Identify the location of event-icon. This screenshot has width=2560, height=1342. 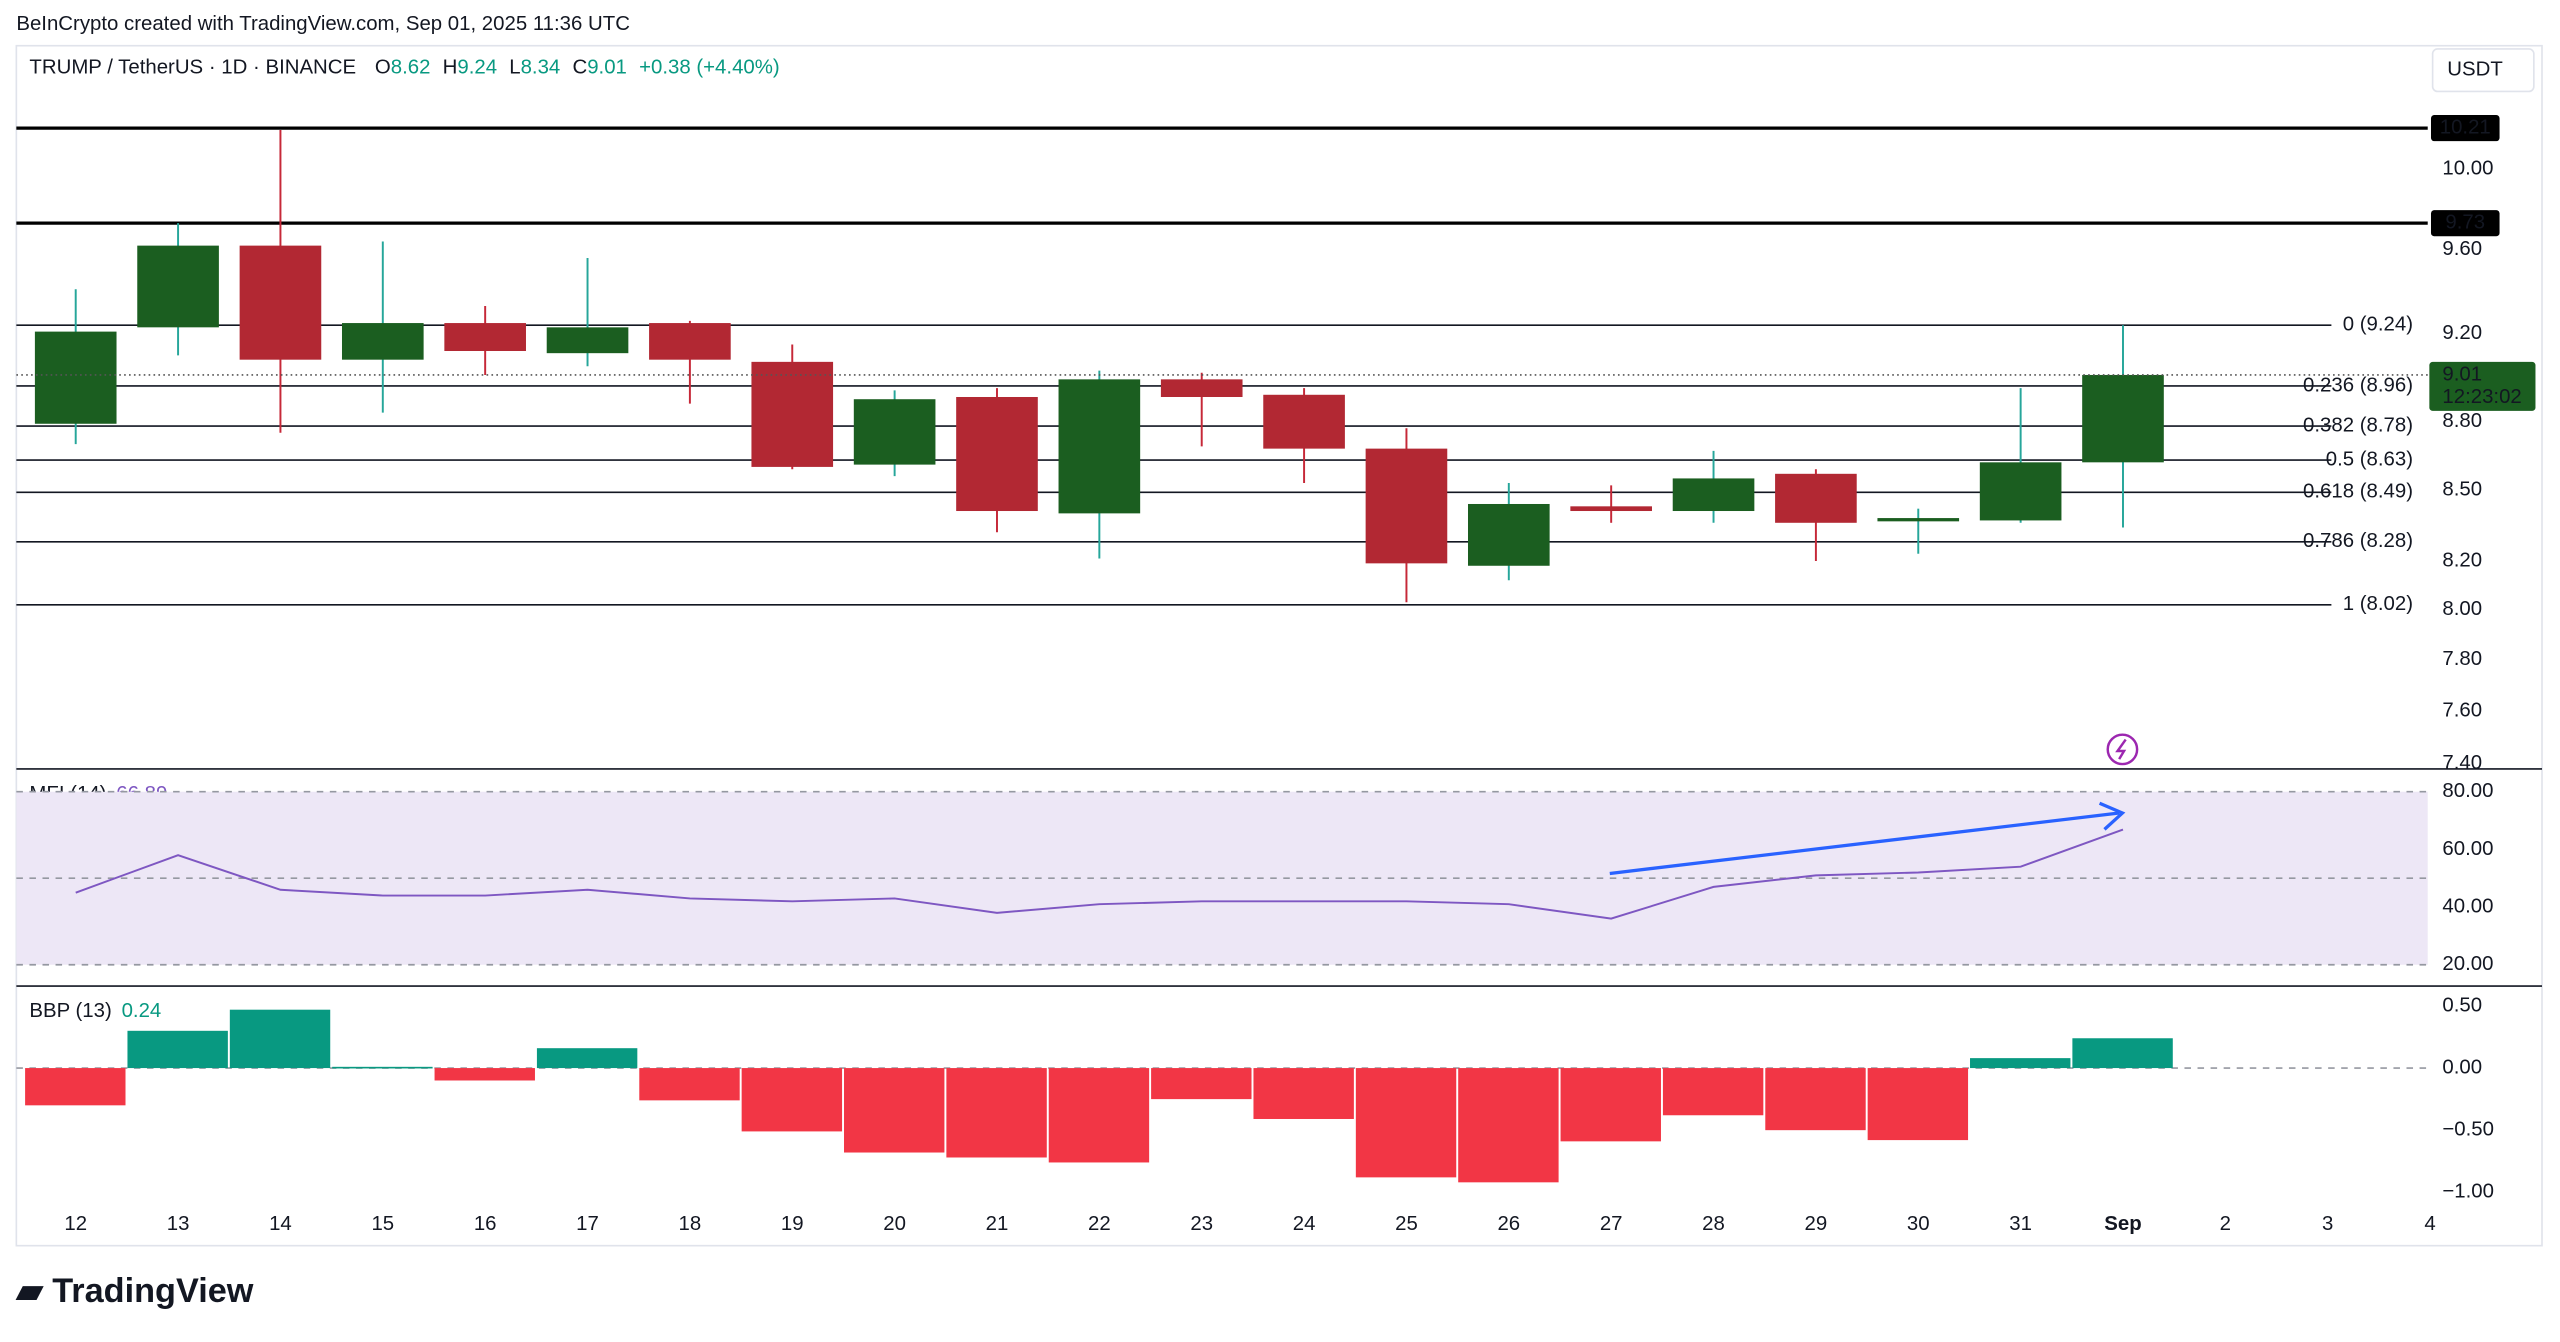
(2122, 749).